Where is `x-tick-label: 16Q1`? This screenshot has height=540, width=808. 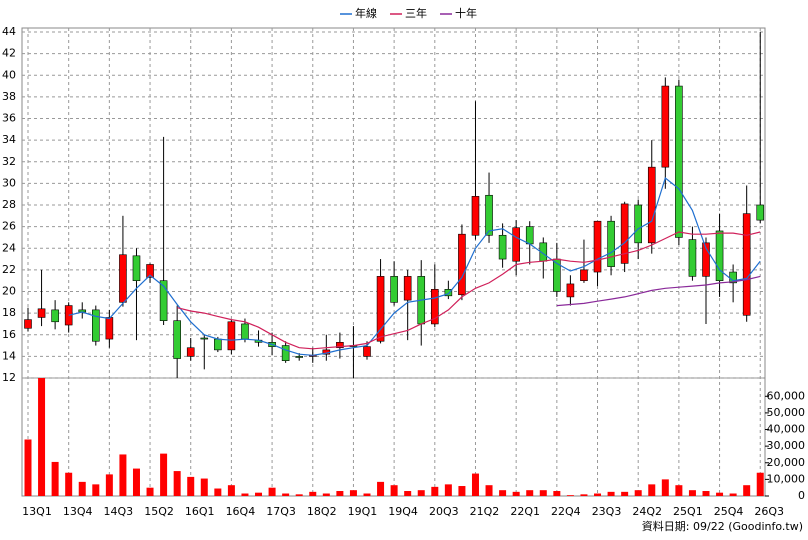
x-tick-label: 16Q1 is located at coordinates (200, 511).